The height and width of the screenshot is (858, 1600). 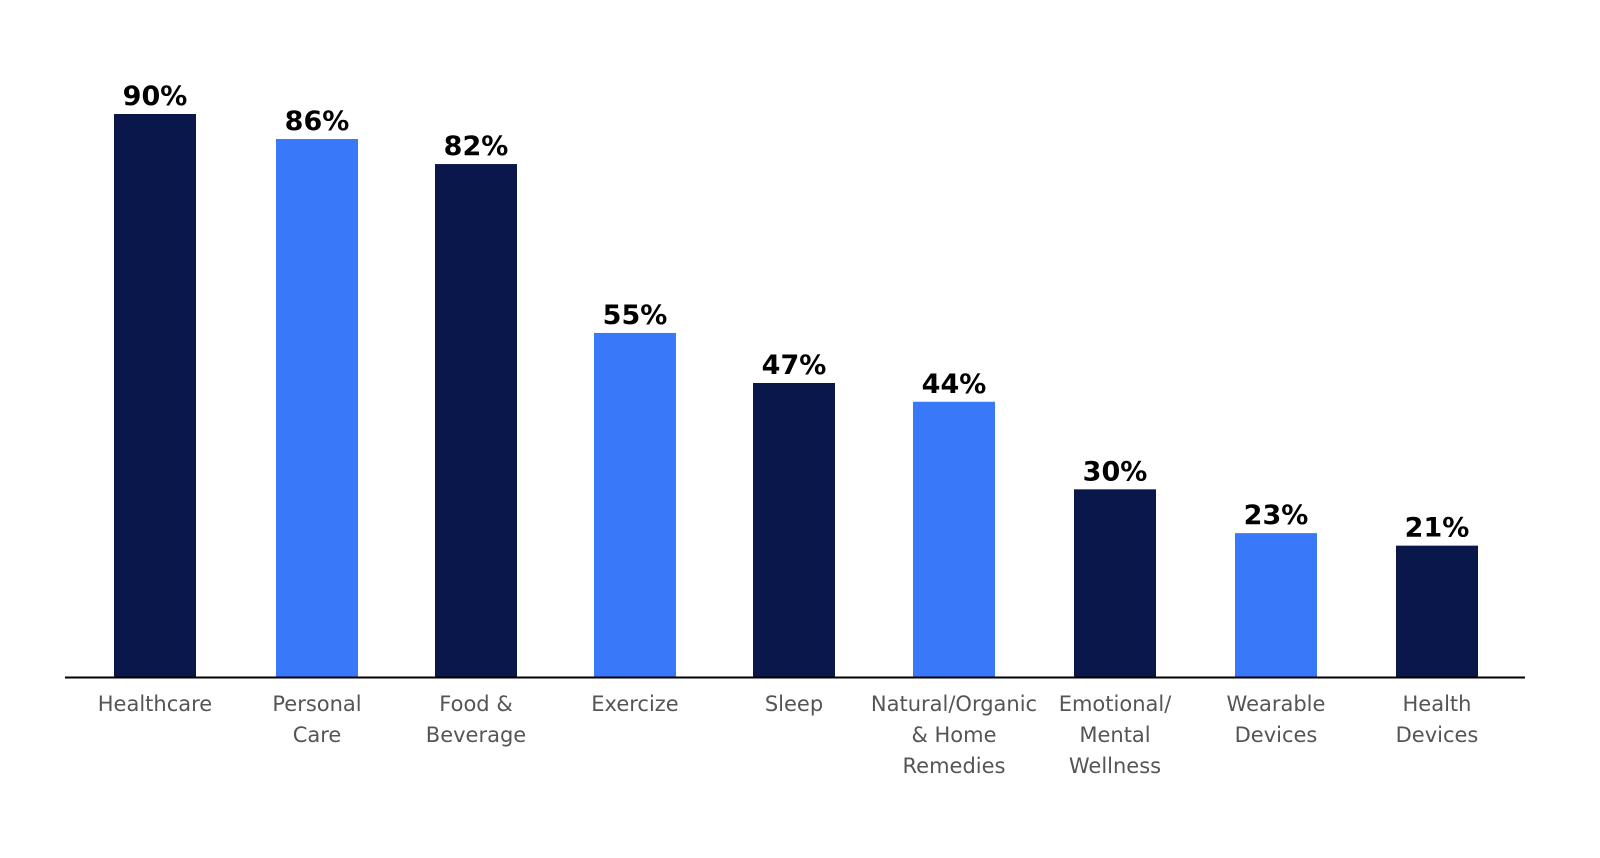 What do you see at coordinates (476, 146) in the screenshot?
I see `data-label: 82%` at bounding box center [476, 146].